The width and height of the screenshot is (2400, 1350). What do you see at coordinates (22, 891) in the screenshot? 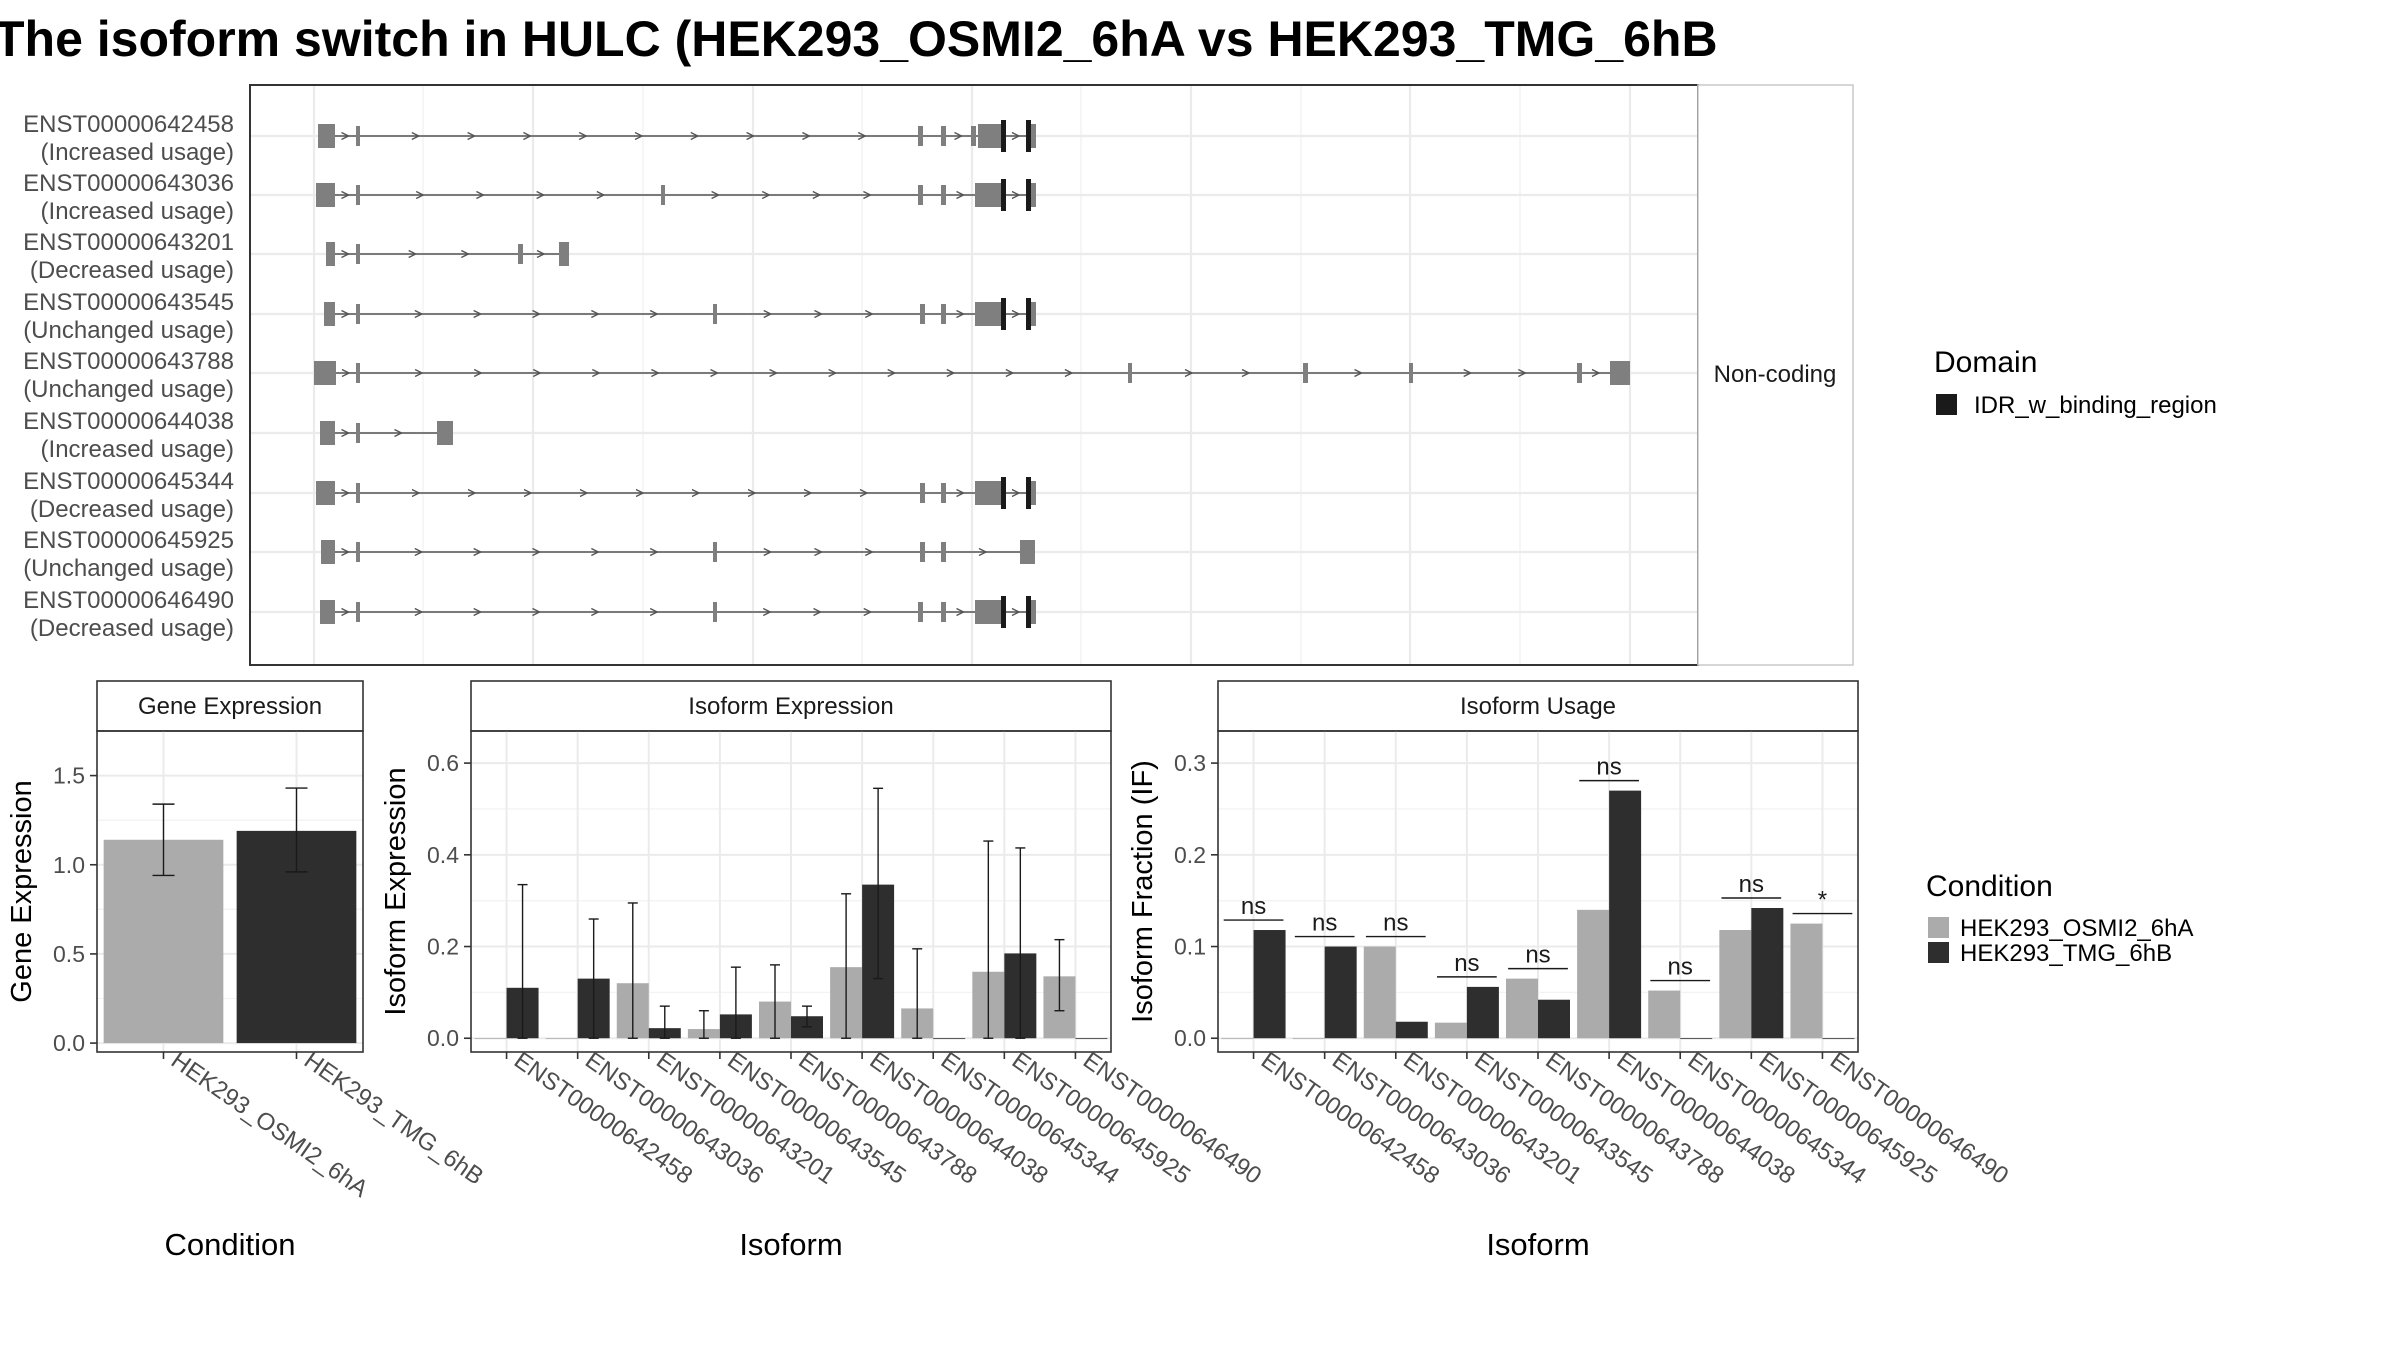
I see `y-axis-title: Gene Expression` at bounding box center [22, 891].